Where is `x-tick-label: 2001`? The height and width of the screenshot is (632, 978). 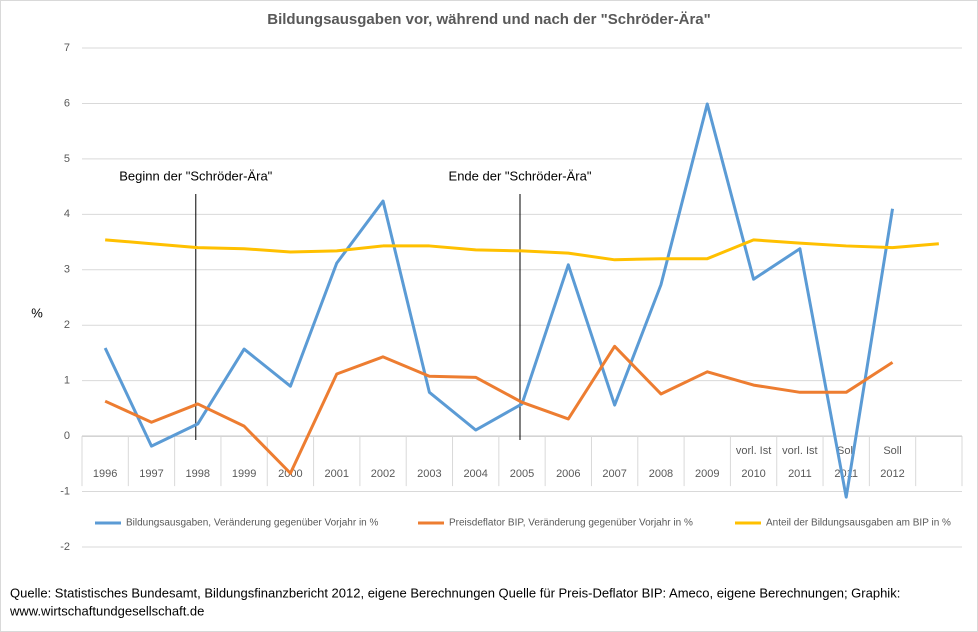
x-tick-label: 2001 is located at coordinates (336, 474).